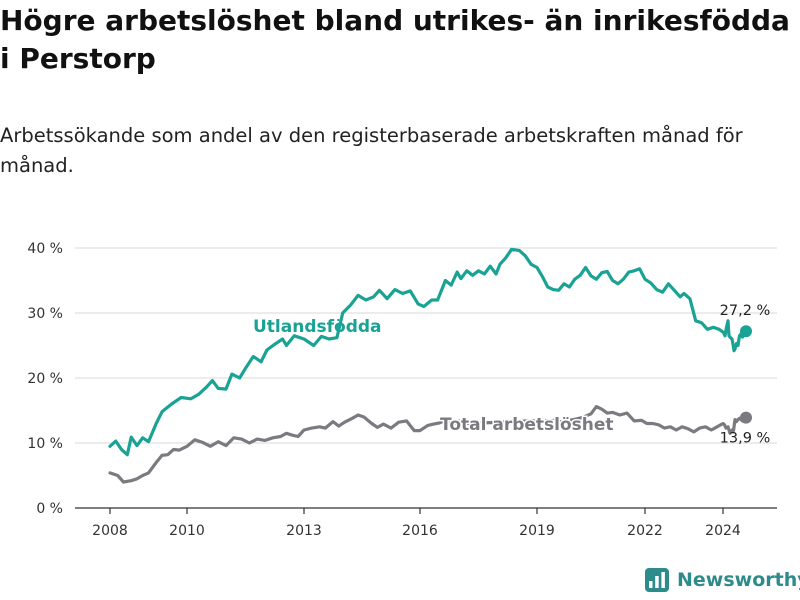  What do you see at coordinates (45, 249) in the screenshot?
I see `y-tick-label: 40 %` at bounding box center [45, 249].